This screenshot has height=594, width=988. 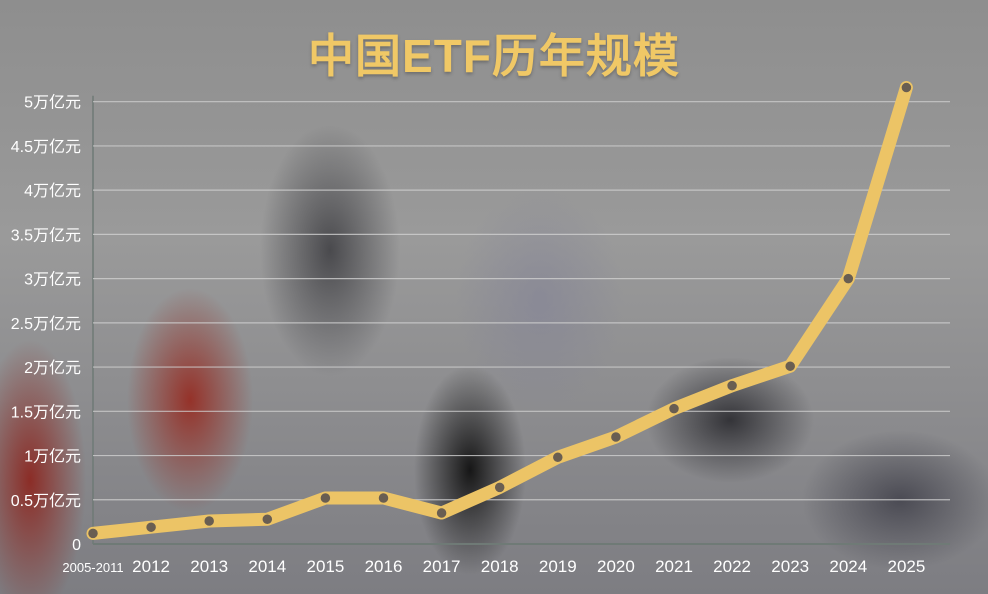 What do you see at coordinates (52, 103) in the screenshot?
I see `y-tick-label: 5万亿元` at bounding box center [52, 103].